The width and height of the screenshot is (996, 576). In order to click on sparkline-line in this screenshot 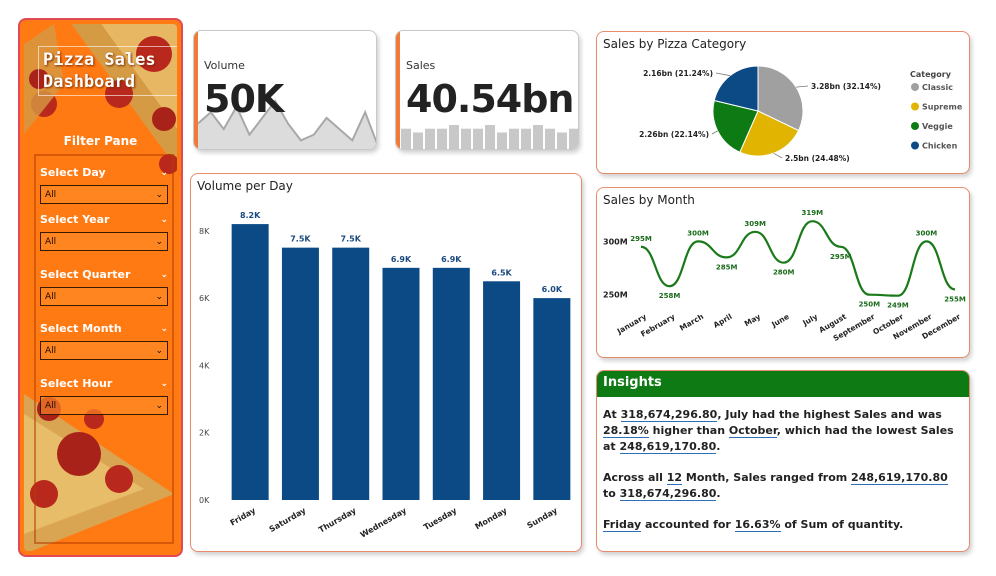, I will do `click(286, 121)`.